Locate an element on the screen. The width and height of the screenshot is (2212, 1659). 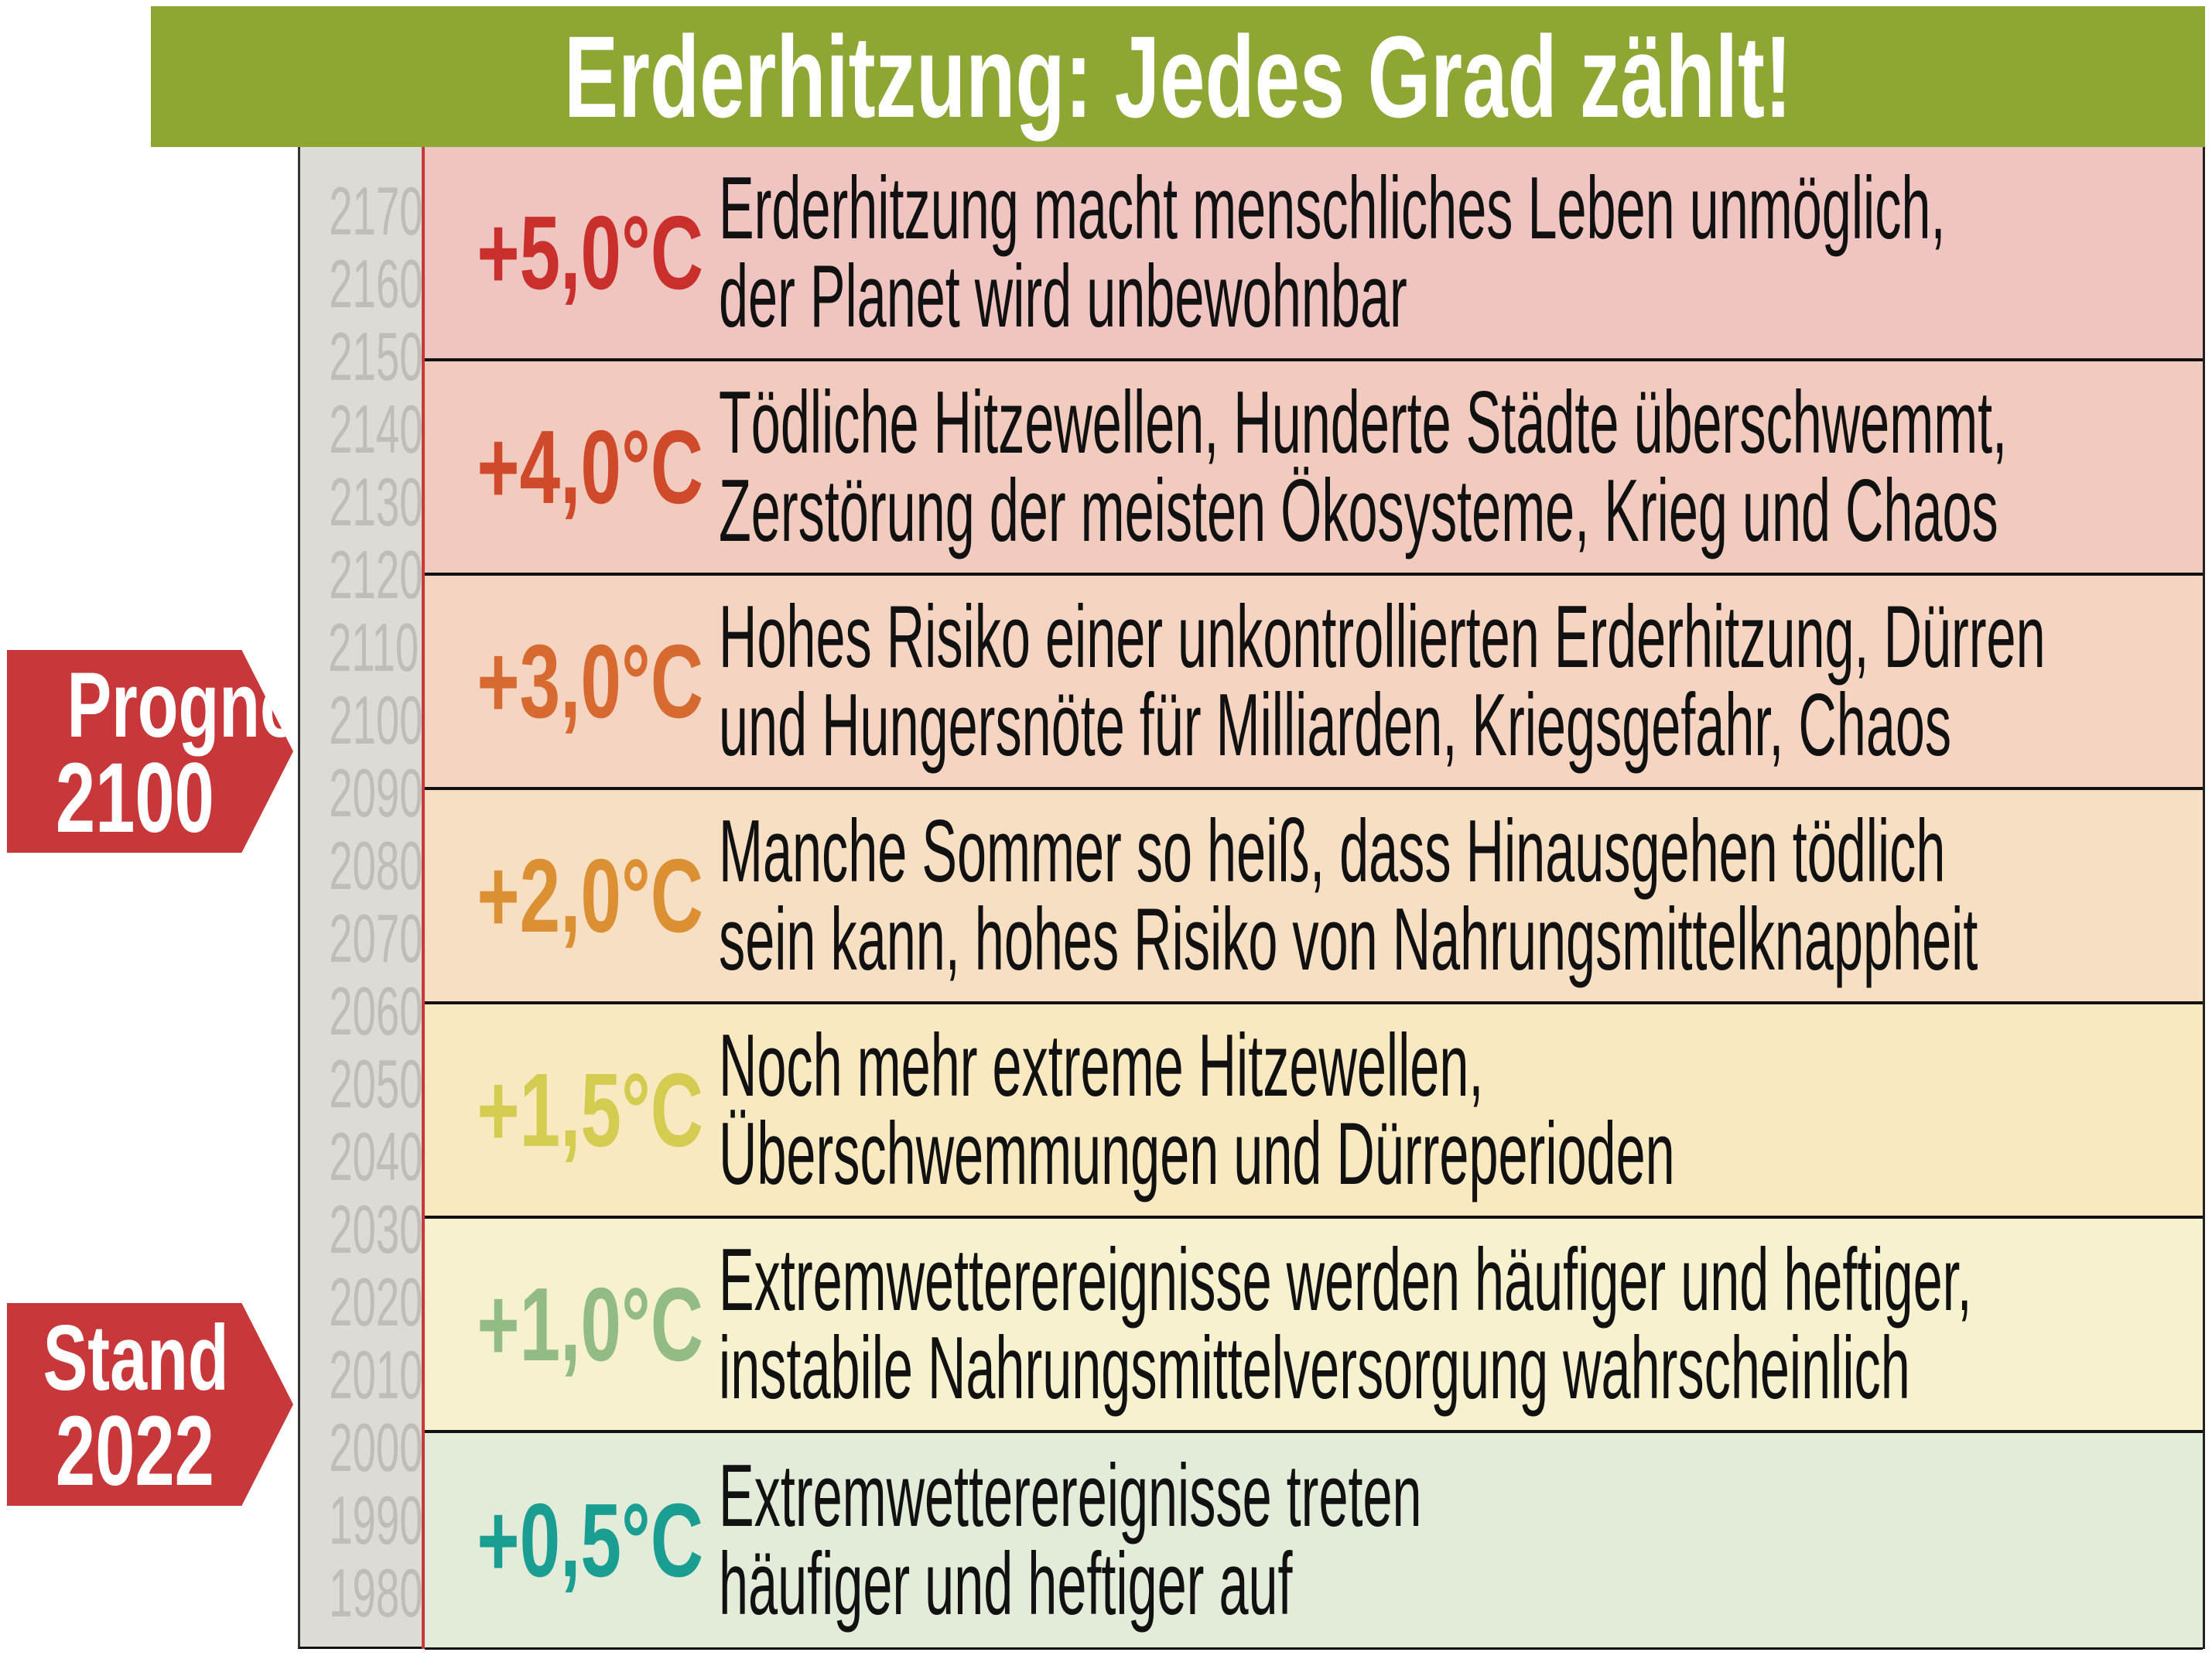
temperature-cell: +2,0°C is located at coordinates (571, 895).